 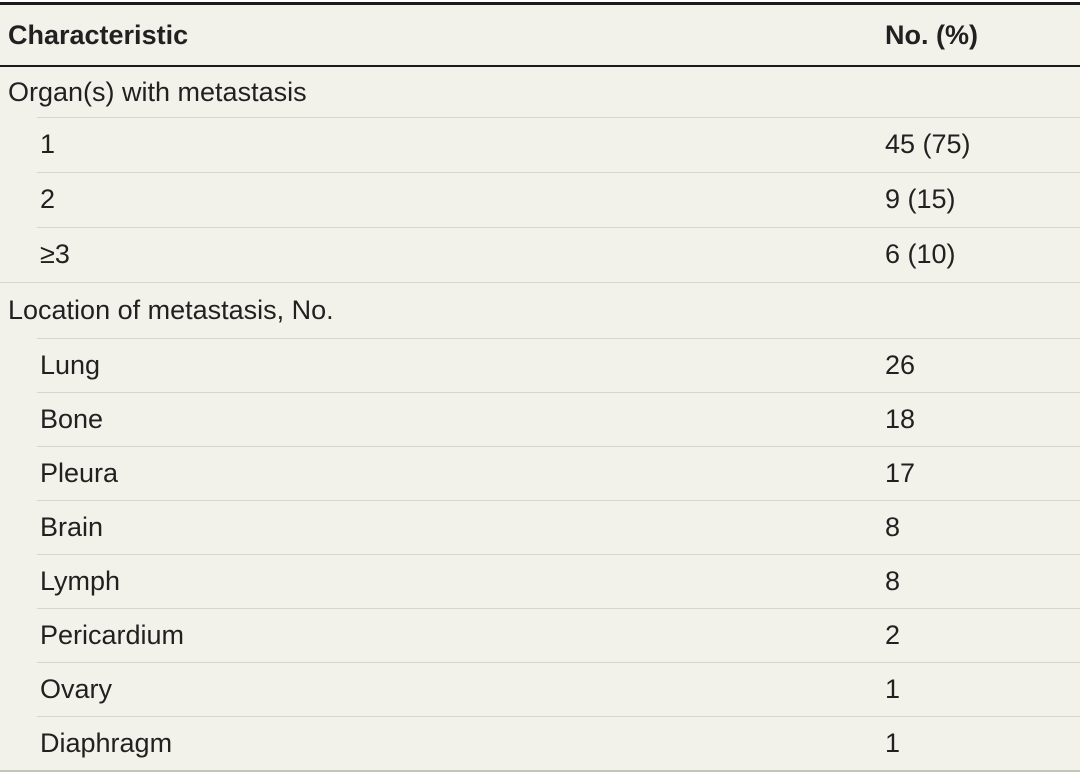 What do you see at coordinates (540, 199) in the screenshot?
I see `table-row: 2 9 (15)` at bounding box center [540, 199].